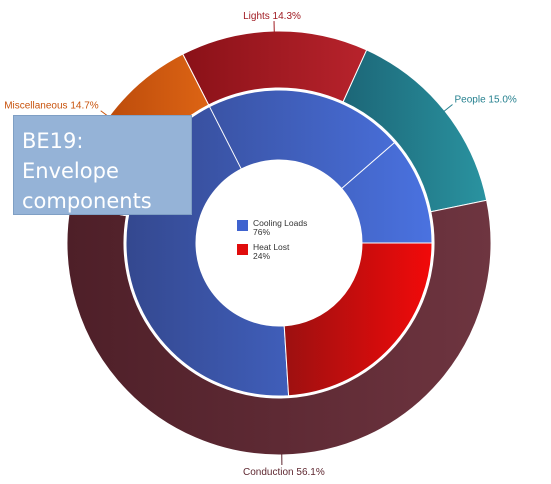  I want to click on slice-label-conduction: Conduction 56.1%, so click(284, 472).